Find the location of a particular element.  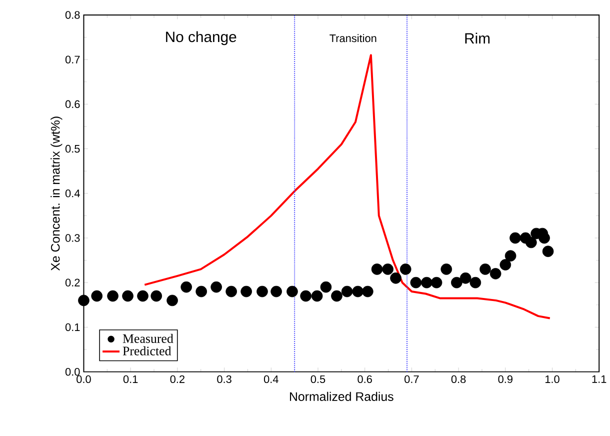

y-tick-label: 0.8 is located at coordinates (72, 15).